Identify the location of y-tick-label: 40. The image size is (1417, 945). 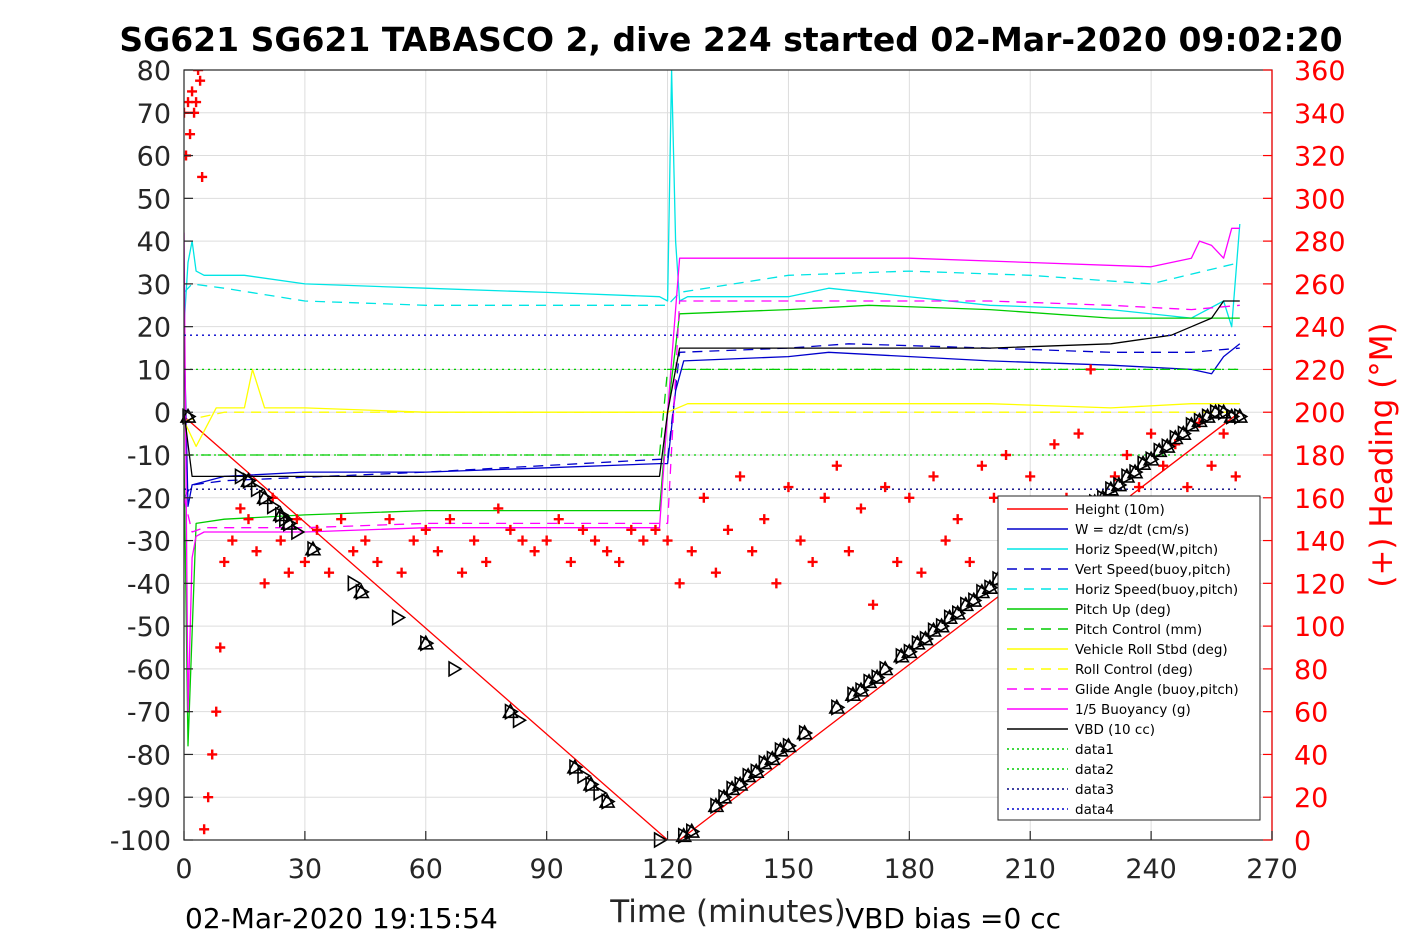
(154, 242).